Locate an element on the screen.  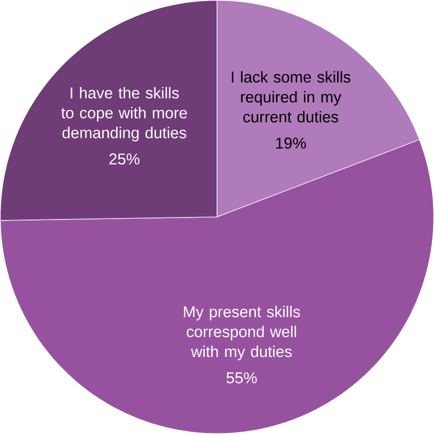
slice-label: I have the skills to cope with more demanding duties is located at coordinates (124, 114).